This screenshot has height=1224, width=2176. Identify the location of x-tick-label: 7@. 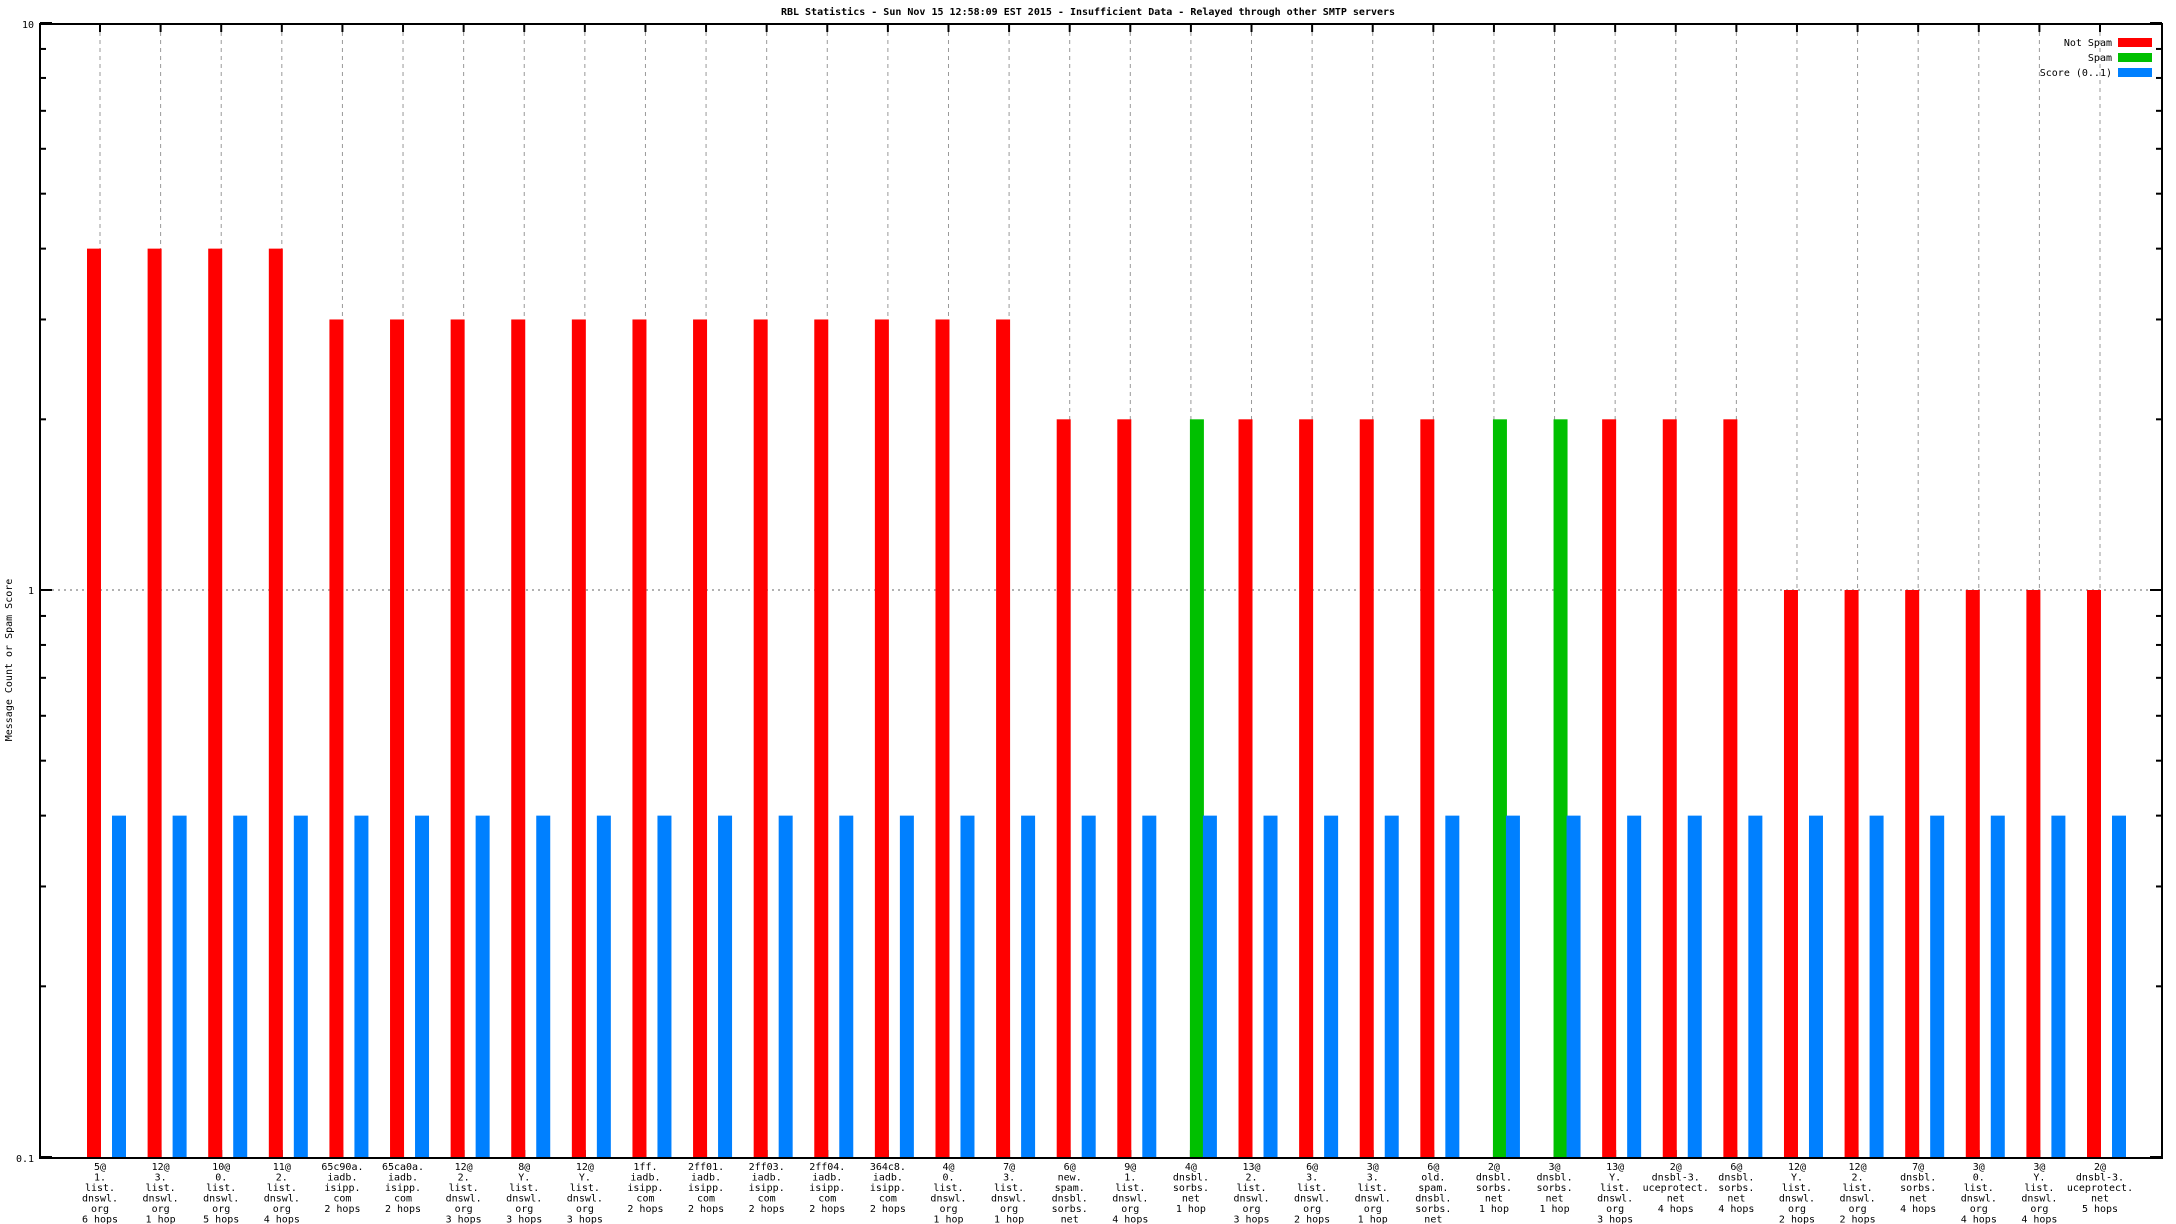
(1918, 1167).